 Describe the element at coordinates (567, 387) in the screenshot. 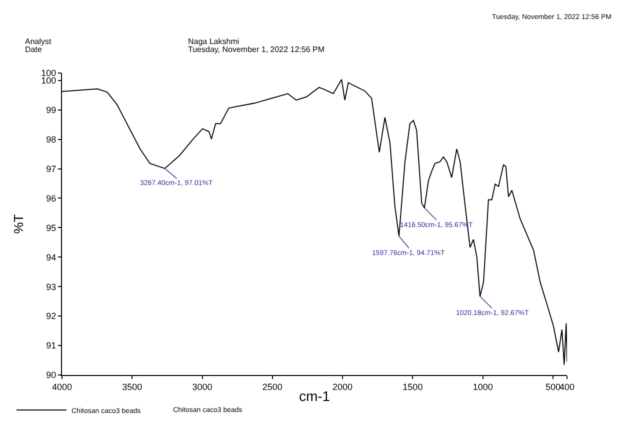

I see `x-tick-label: 400` at that location.